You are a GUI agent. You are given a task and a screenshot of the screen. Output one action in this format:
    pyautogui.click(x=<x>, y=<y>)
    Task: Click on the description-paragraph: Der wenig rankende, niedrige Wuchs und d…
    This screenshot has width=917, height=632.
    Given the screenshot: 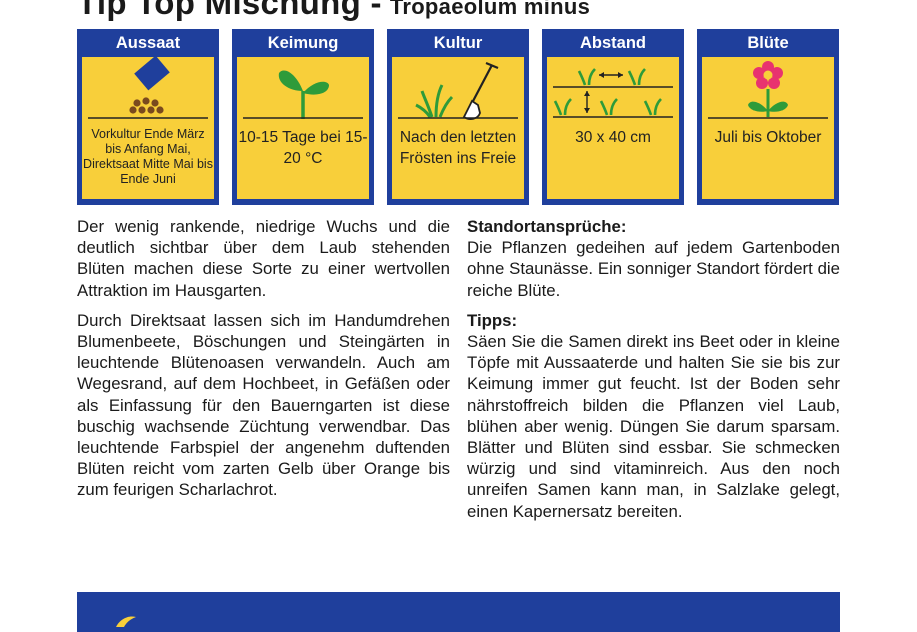 What is the action you would take?
    pyautogui.click(x=263, y=258)
    